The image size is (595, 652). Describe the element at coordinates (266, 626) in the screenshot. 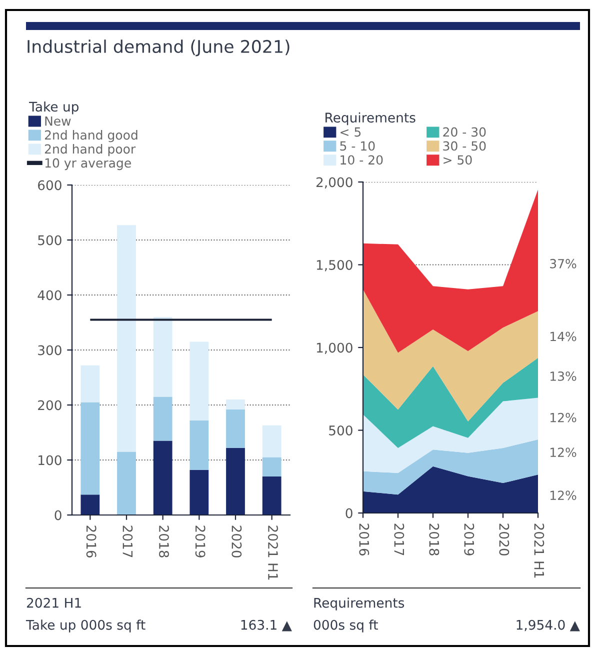

I see `text: 163.1 ▲` at that location.